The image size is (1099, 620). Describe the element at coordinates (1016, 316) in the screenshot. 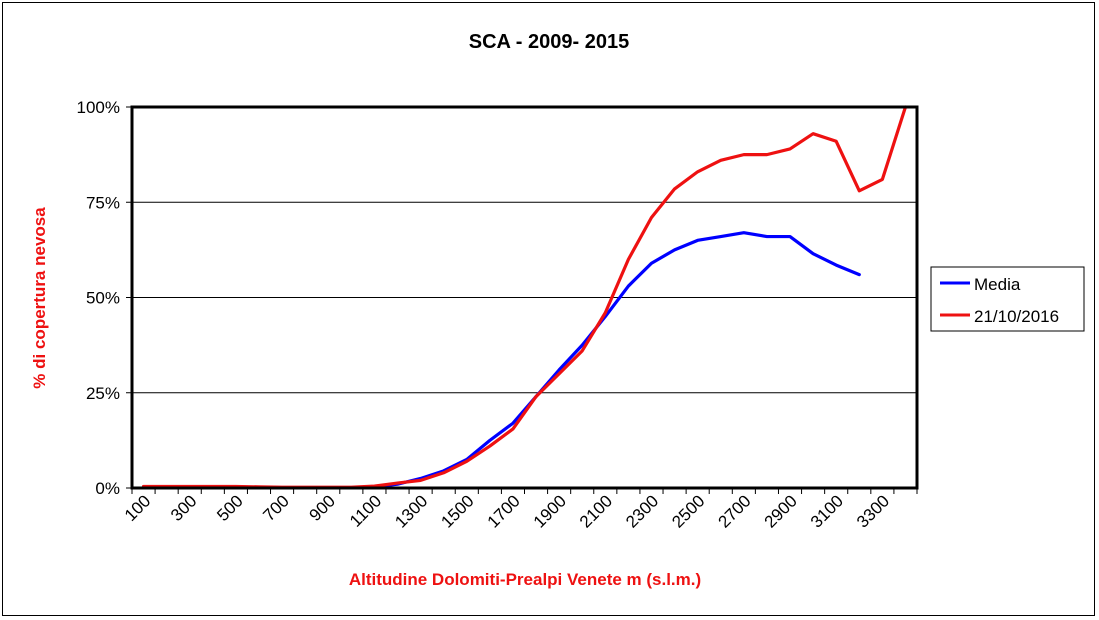

I see `legend-label-2016: 21/10/2016` at that location.